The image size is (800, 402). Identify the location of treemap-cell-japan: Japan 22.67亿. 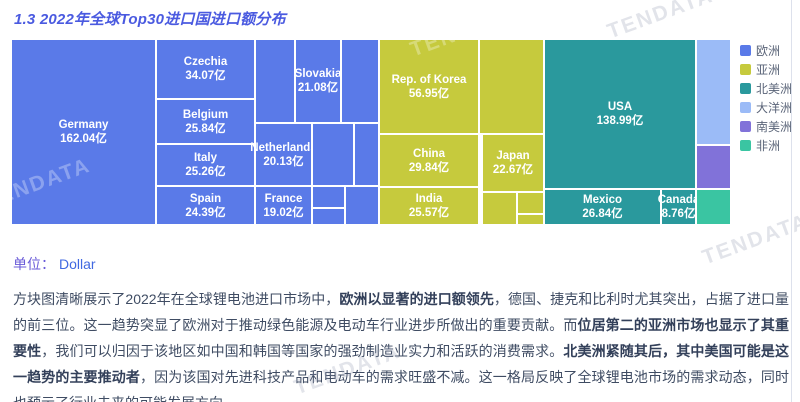
(513, 163).